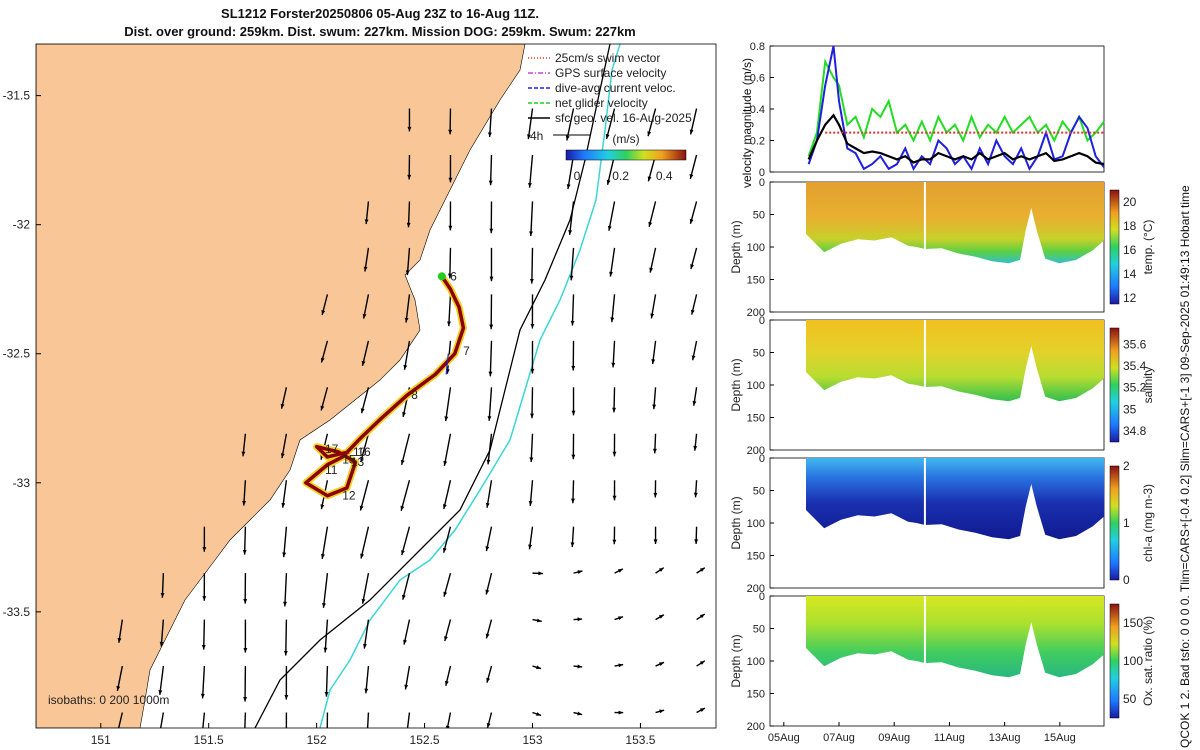 The image size is (1200, 750). Describe the element at coordinates (349, 496) in the screenshot. I see `waypoint-label: 12` at that location.